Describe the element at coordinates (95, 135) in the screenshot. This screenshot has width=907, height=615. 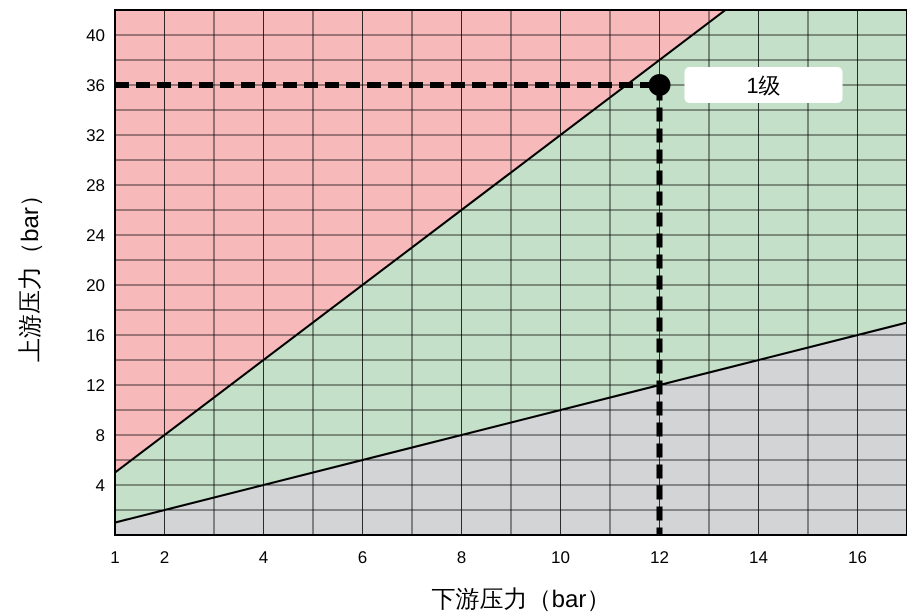
I see `y-tick-label: 32` at that location.